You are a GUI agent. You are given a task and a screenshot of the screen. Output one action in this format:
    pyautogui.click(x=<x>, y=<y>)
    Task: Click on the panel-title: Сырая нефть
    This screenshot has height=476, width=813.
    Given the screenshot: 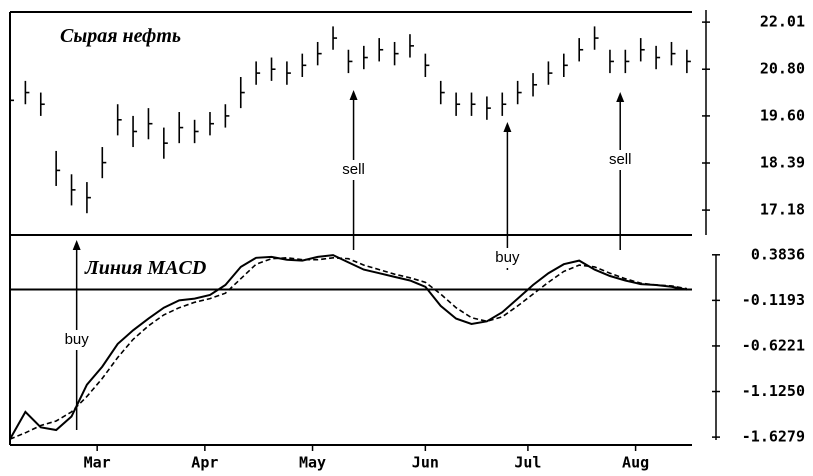 What is the action you would take?
    pyautogui.click(x=120, y=36)
    